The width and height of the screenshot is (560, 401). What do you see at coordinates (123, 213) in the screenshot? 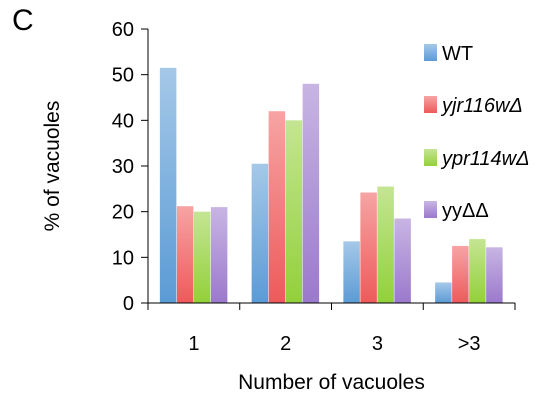
I see `y-tick-label: 20` at bounding box center [123, 213].